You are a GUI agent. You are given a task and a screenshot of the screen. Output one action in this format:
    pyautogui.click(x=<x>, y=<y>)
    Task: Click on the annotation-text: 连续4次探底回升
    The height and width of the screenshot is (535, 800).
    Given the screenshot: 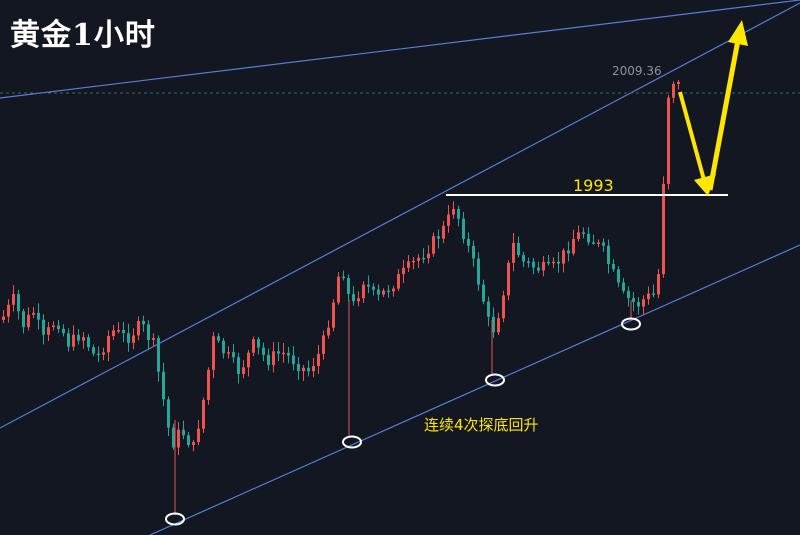 What is the action you would take?
    pyautogui.click(x=481, y=425)
    